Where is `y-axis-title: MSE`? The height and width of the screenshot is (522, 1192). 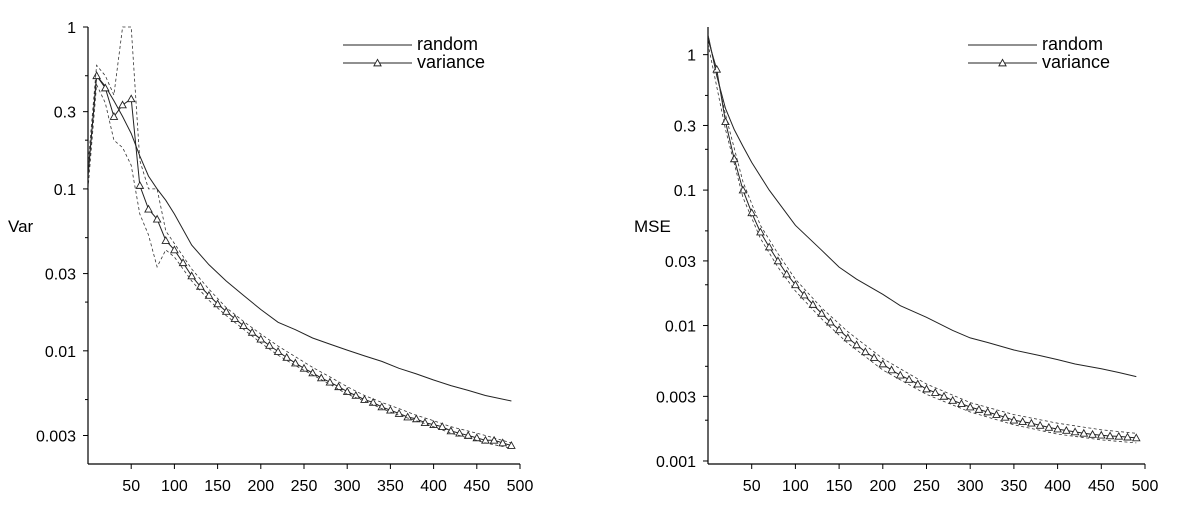
y-axis-title: MSE is located at coordinates (652, 226).